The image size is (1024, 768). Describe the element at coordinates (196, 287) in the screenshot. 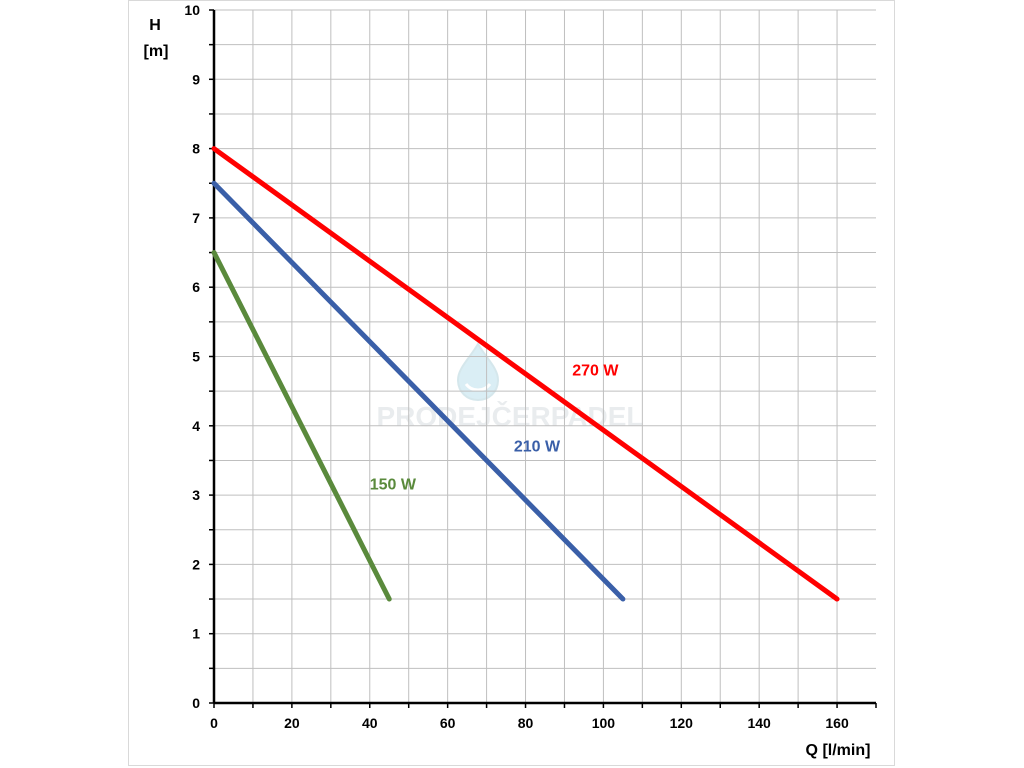

I see `y-tick-label: 6` at that location.